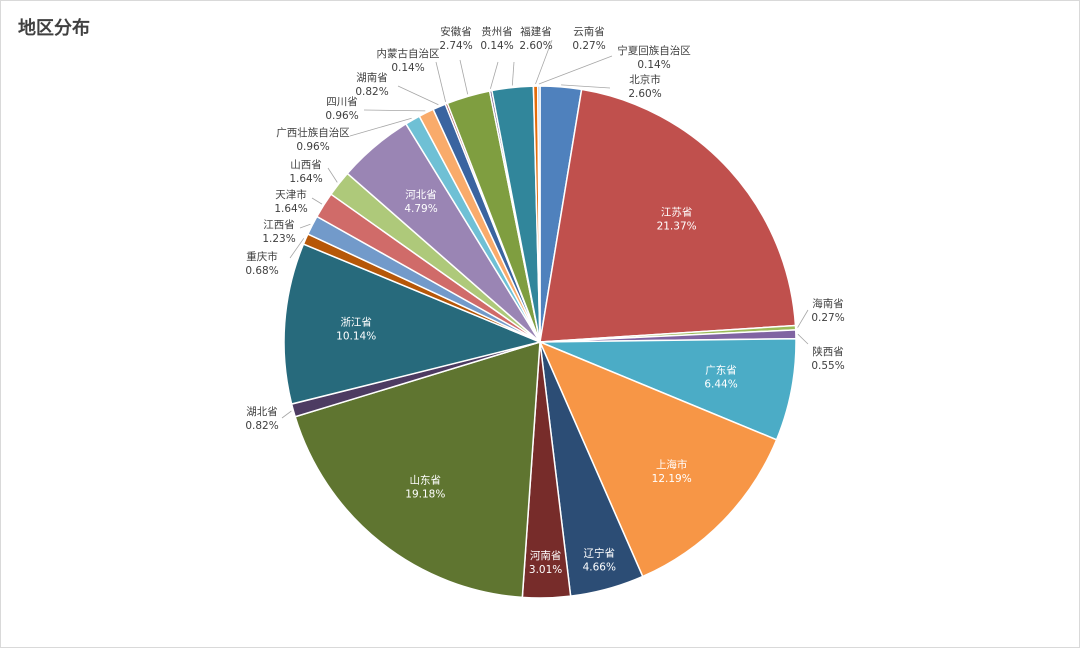  Describe the element at coordinates (720, 385) in the screenshot. I see `slice-value-label: 6.44%` at that location.